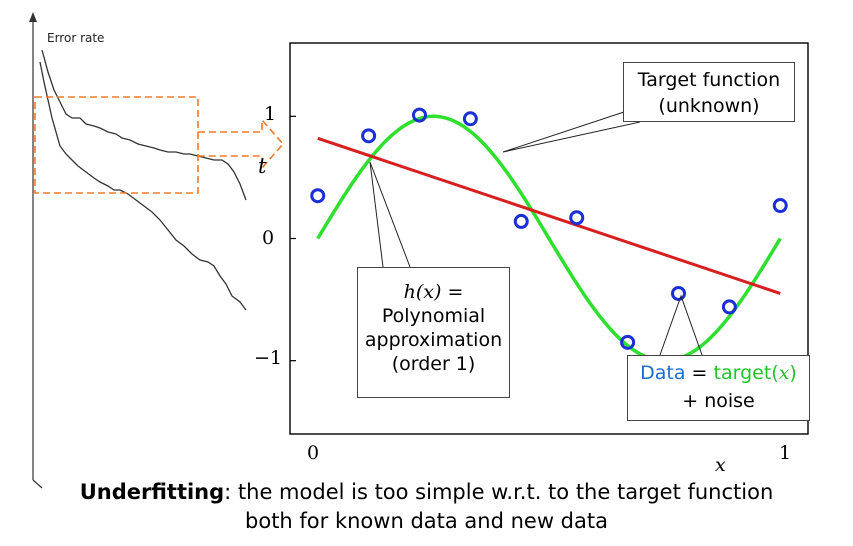 Image resolution: width=853 pixels, height=546 pixels. Describe the element at coordinates (681, 325) in the screenshot. I see `data-callout-pointer` at that location.